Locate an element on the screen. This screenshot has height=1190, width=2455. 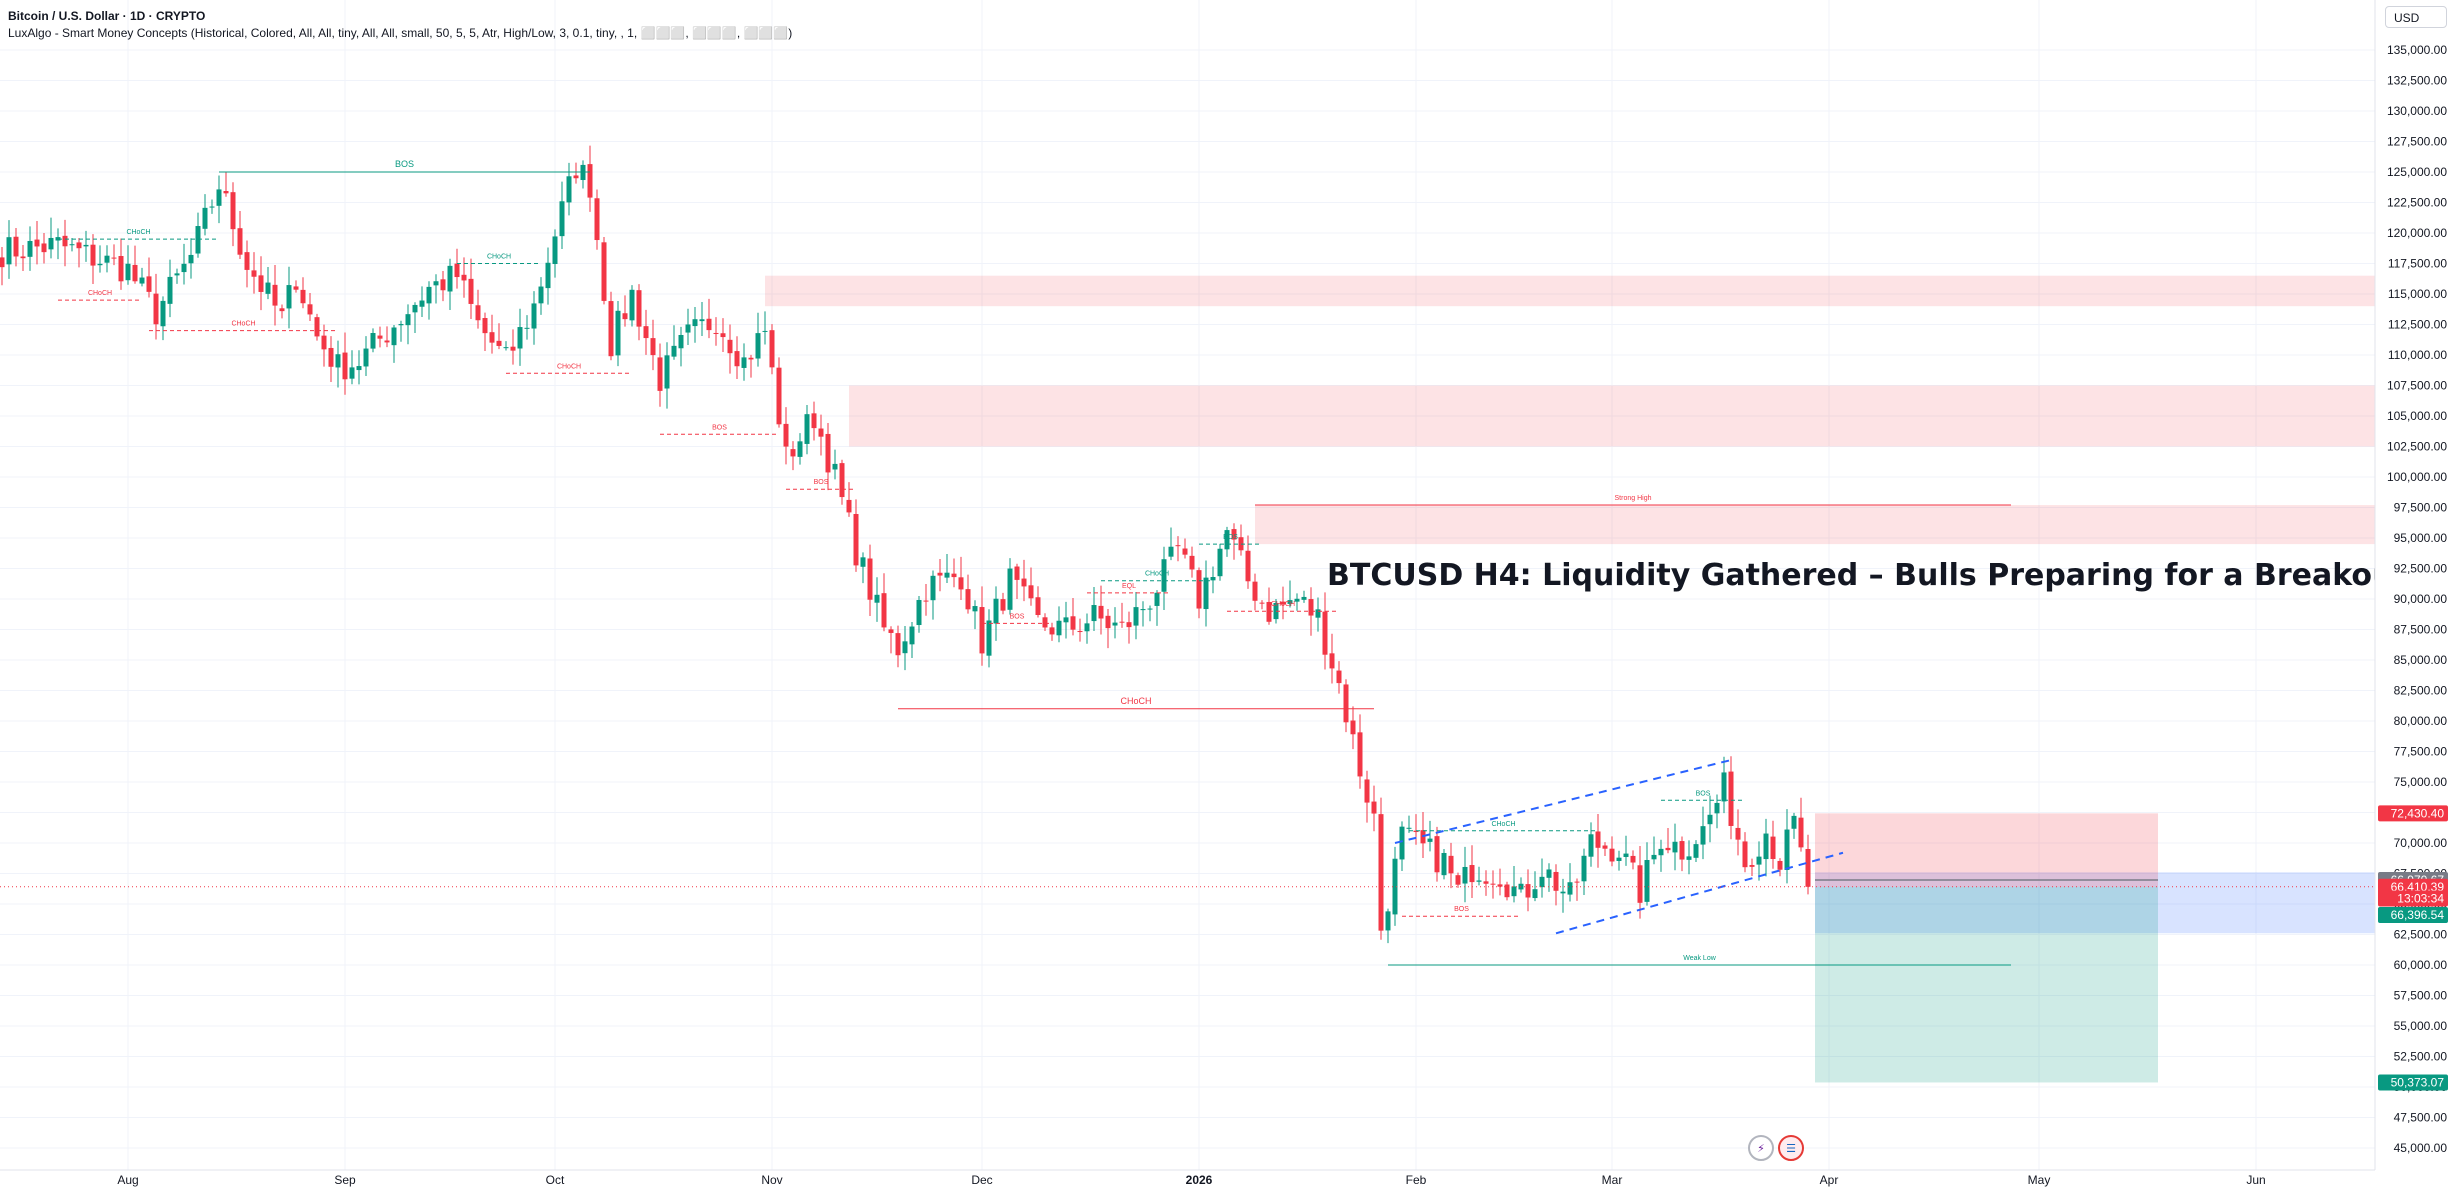
price-tick-label: 122,500.00 is located at coordinates (2417, 203).